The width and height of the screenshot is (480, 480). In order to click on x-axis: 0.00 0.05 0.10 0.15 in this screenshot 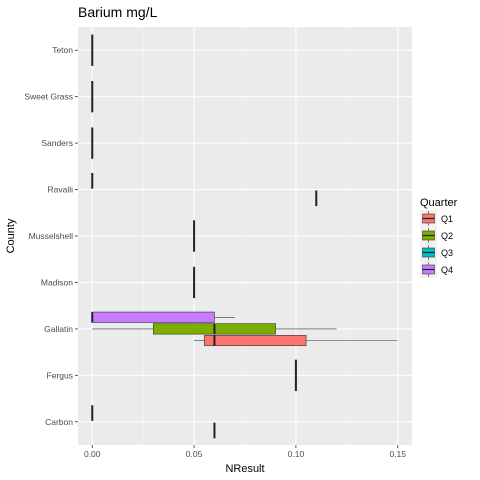, I will do `click(245, 452)`.